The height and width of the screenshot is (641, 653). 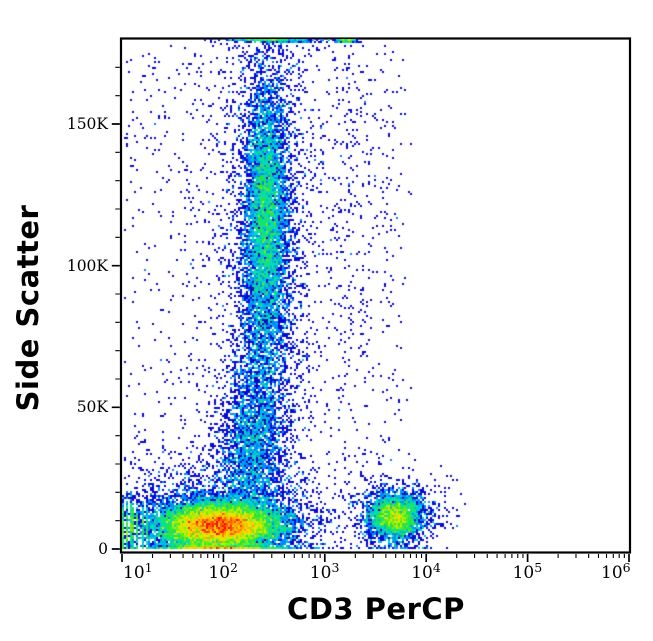 What do you see at coordinates (223, 571) in the screenshot?
I see `x-tick-label-10e2: 10²` at bounding box center [223, 571].